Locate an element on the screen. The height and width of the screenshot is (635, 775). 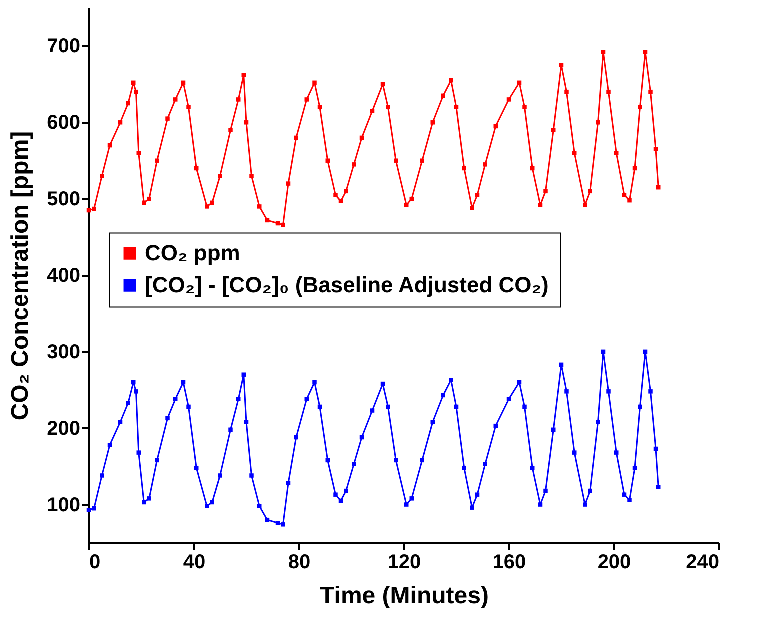
y-tick-label: 600 is located at coordinates (63, 123).